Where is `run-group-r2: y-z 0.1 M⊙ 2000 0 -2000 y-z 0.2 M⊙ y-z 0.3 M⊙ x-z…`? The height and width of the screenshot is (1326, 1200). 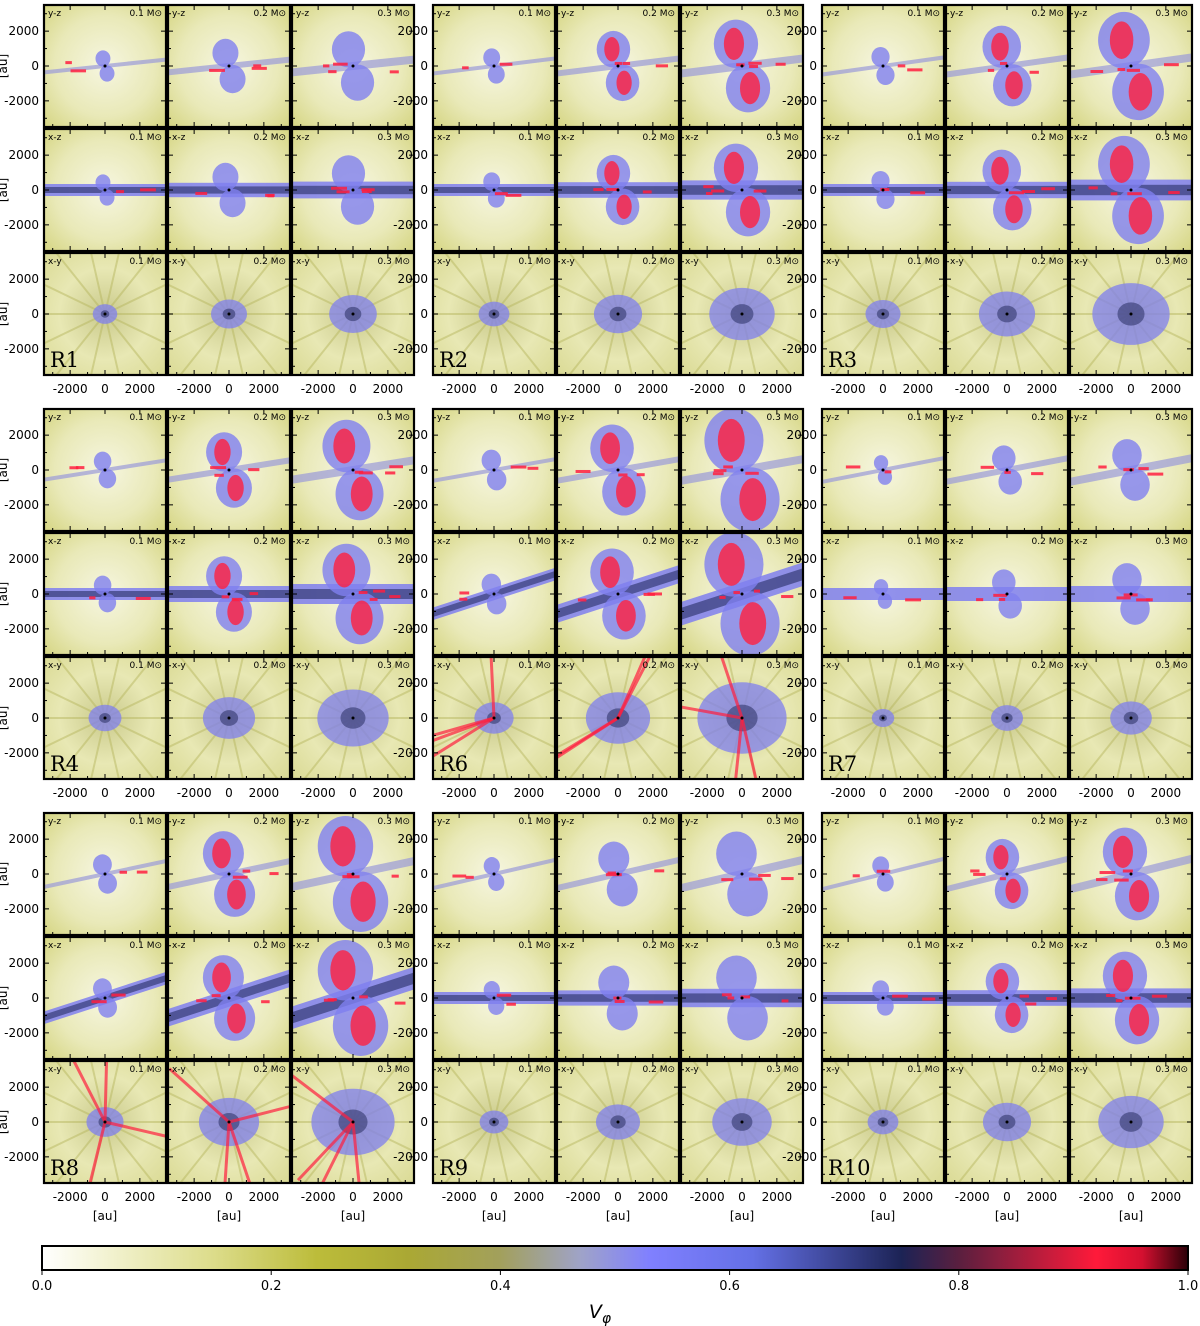 run-group-r2: y-z 0.1 M⊙ 2000 0 -2000 y-z 0.2 M⊙ y-z 0.3 M⊙ x-z… is located at coordinates (599, 199).